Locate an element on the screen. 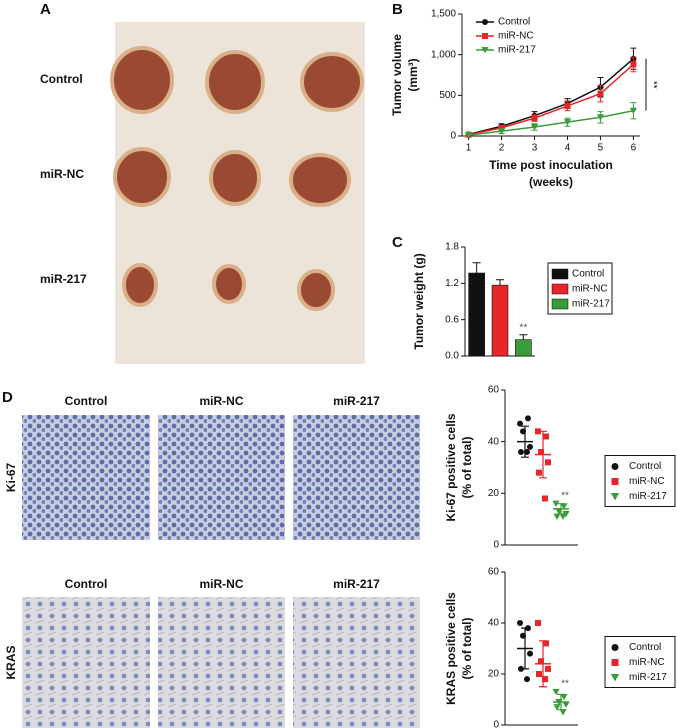 Image resolution: width=677 pixels, height=728 pixels. y-tick-label: 20 is located at coordinates (494, 674).